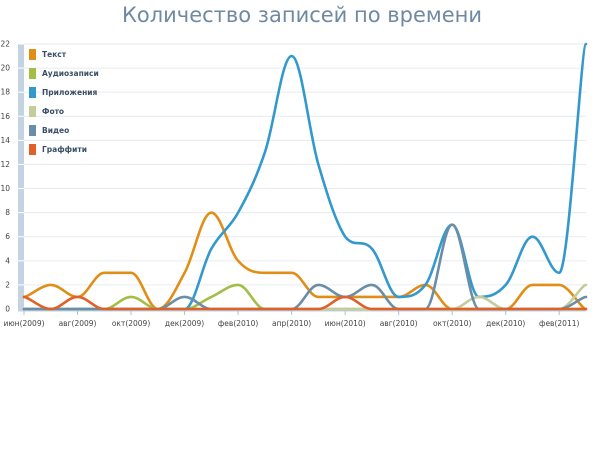 The width and height of the screenshot is (604, 453). Describe the element at coordinates (54, 54) in the screenshot. I see `legend-label: Текст` at that location.